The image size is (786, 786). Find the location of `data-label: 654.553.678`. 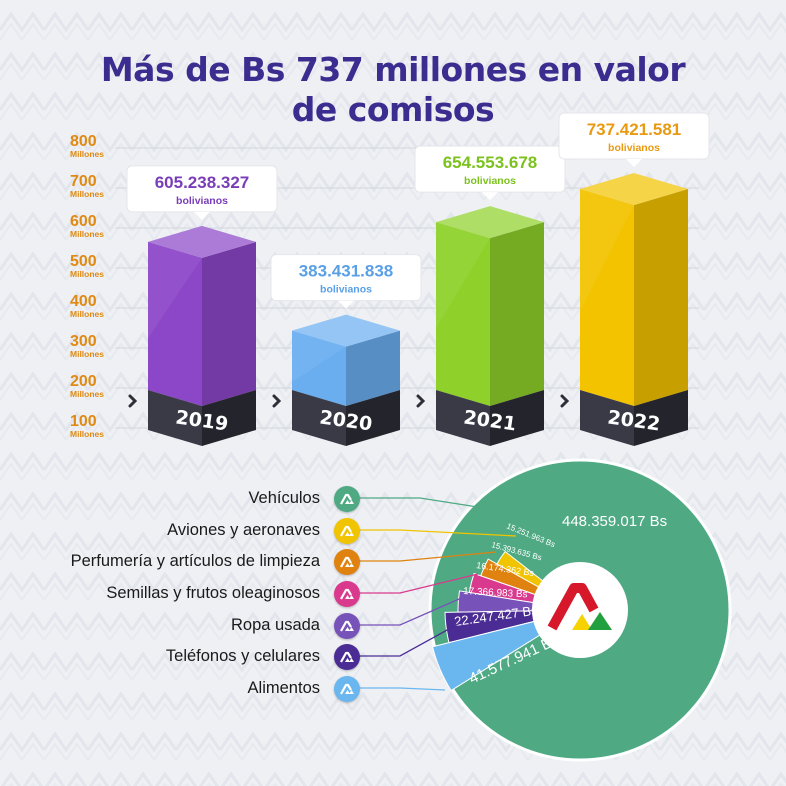

data-label: 654.553.678 is located at coordinates (490, 162).